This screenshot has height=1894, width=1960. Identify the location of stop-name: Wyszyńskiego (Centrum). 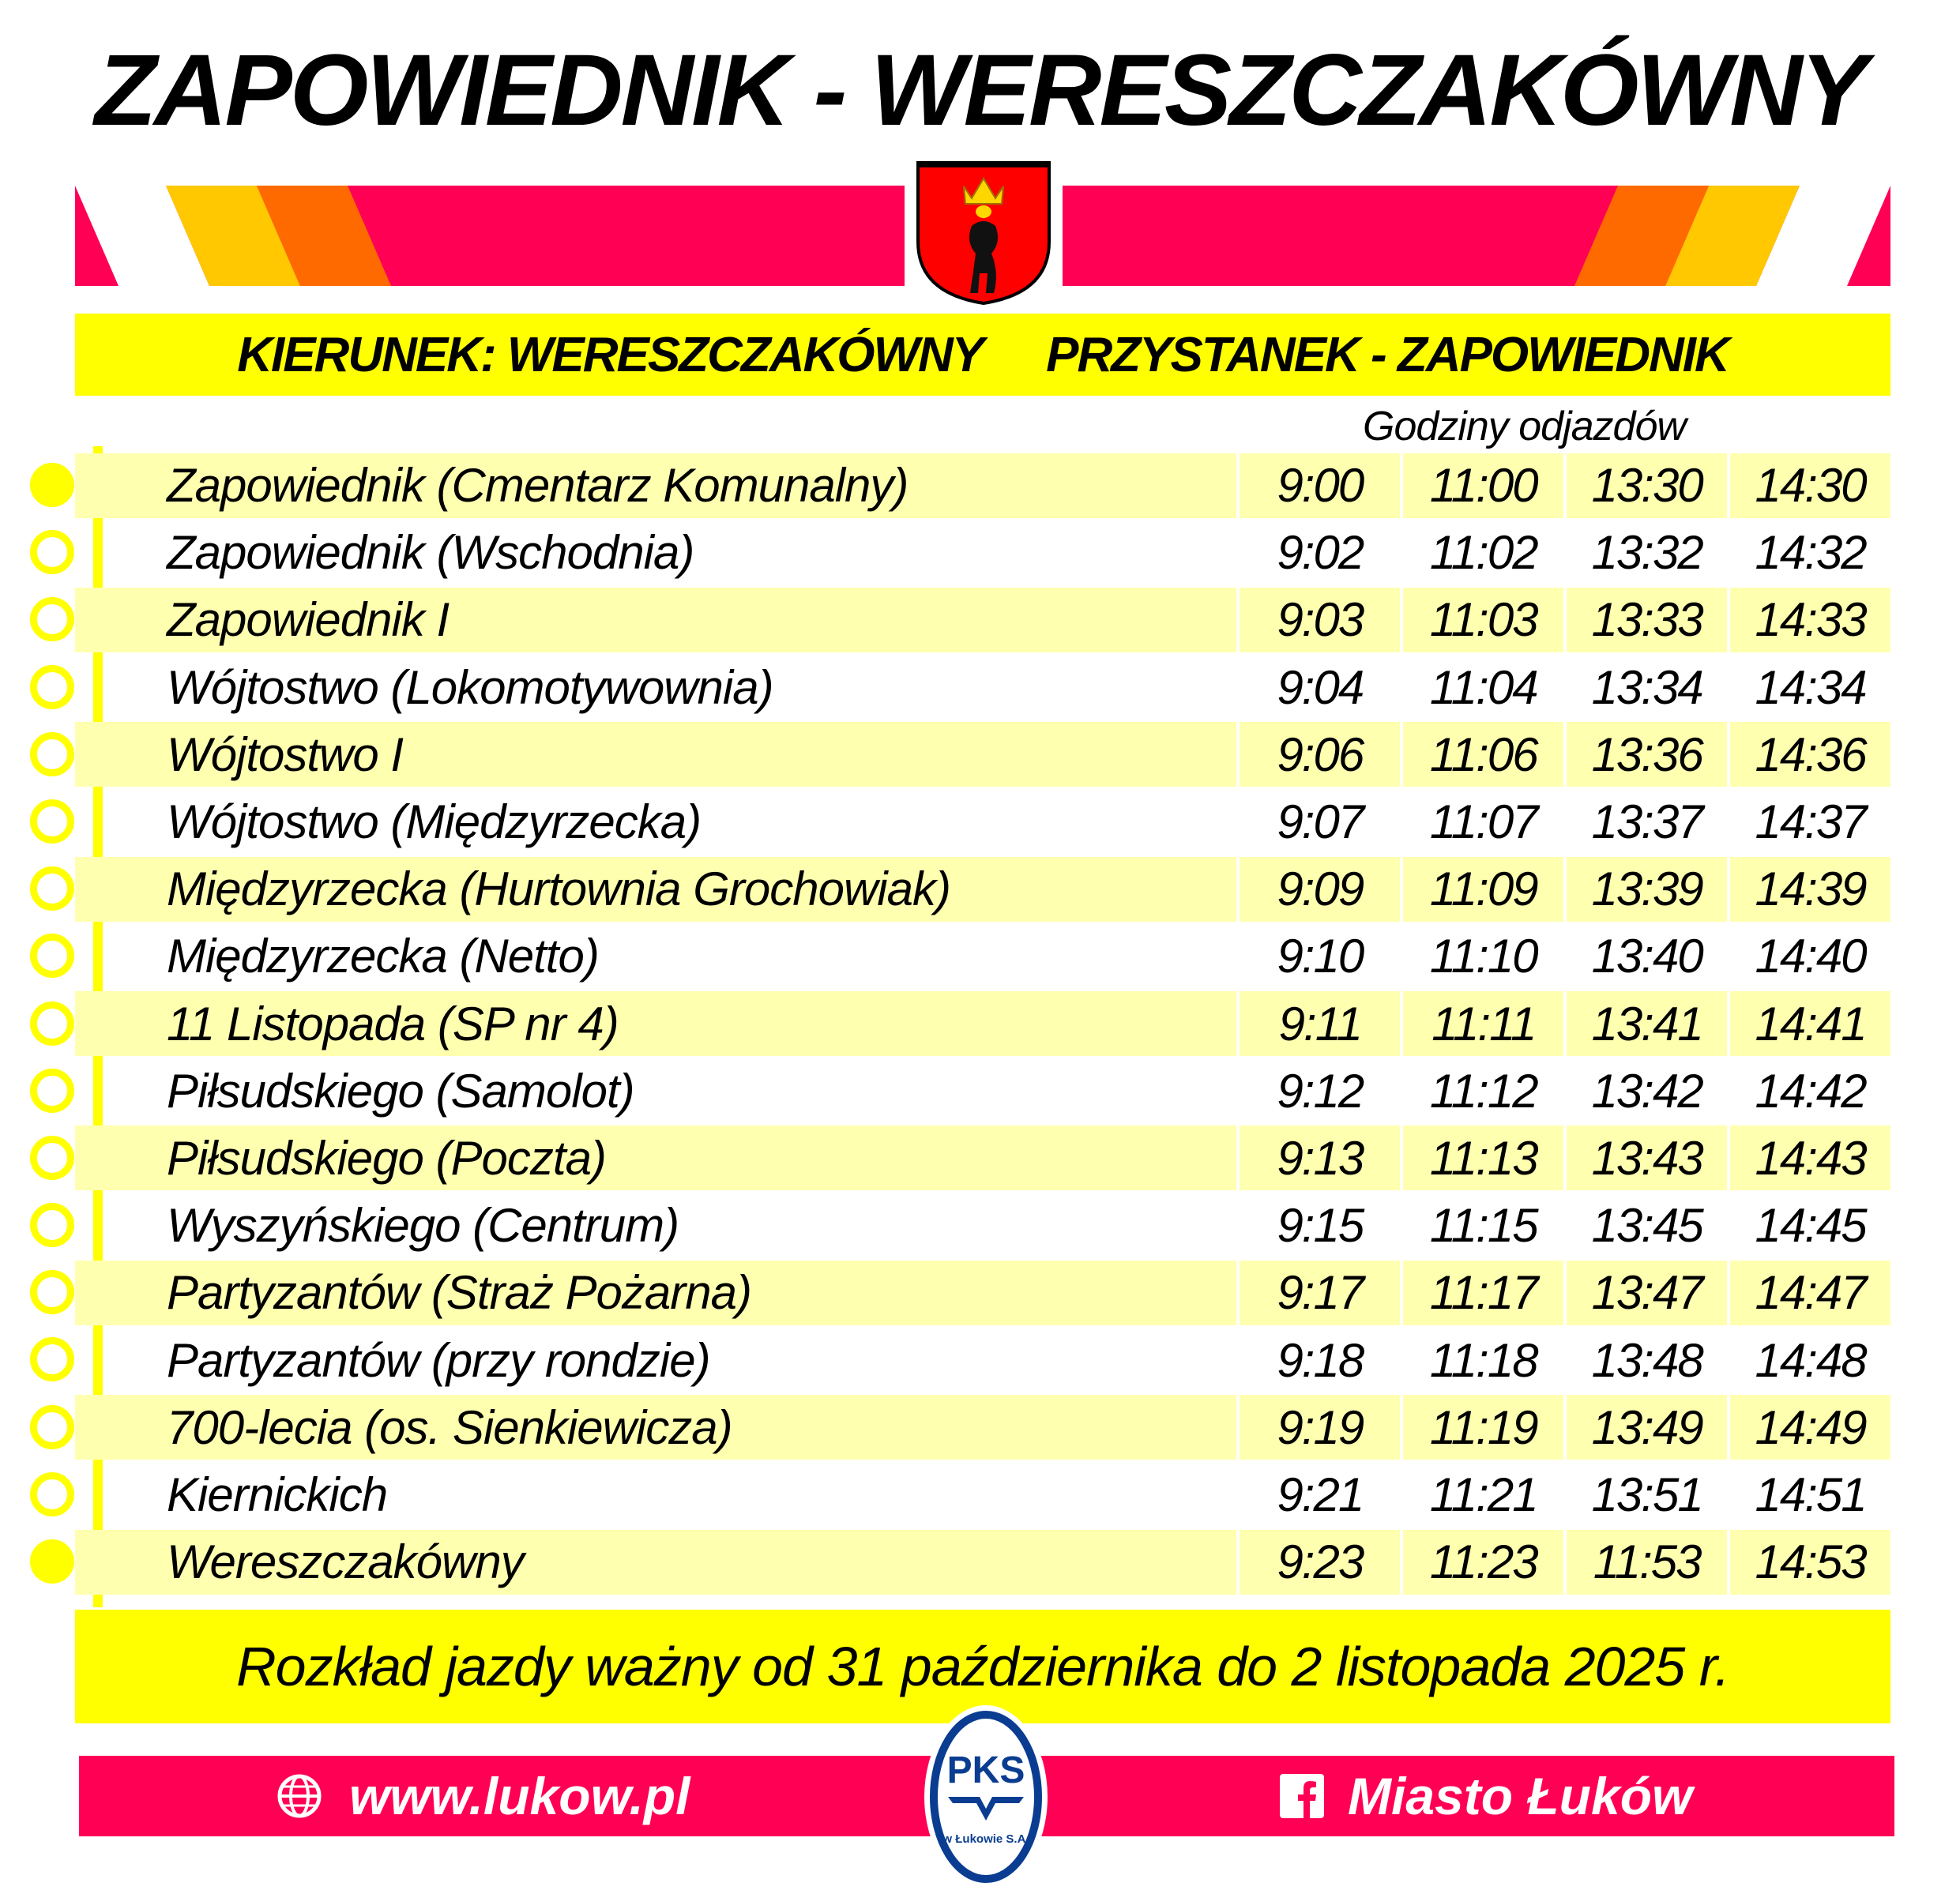
(423, 1226).